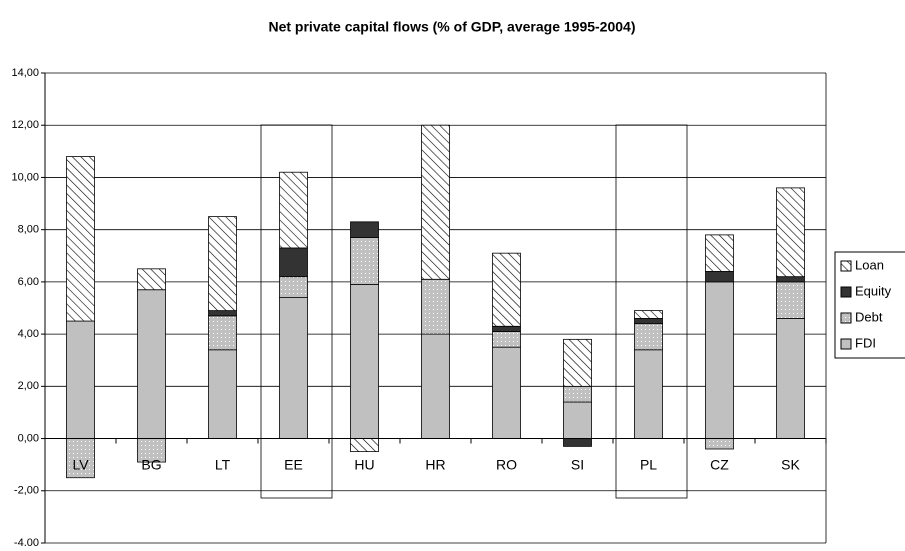 The image size is (905, 551). What do you see at coordinates (28, 386) in the screenshot?
I see `y-tick-label: 2,00` at bounding box center [28, 386].